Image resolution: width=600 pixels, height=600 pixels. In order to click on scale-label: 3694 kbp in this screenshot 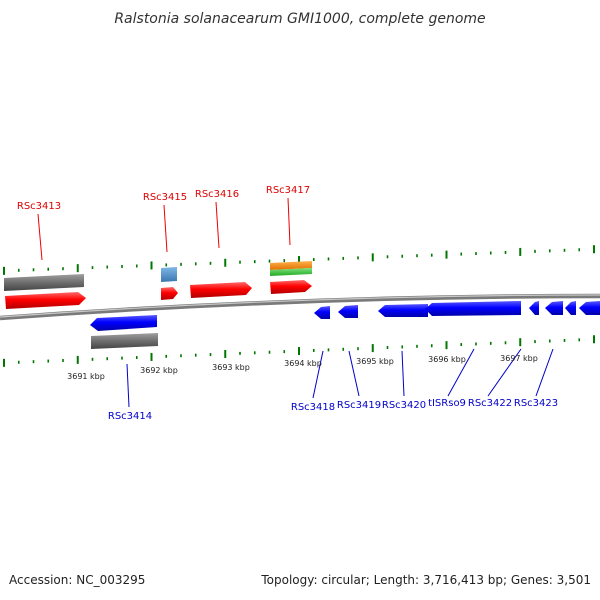, I will do `click(303, 363)`.